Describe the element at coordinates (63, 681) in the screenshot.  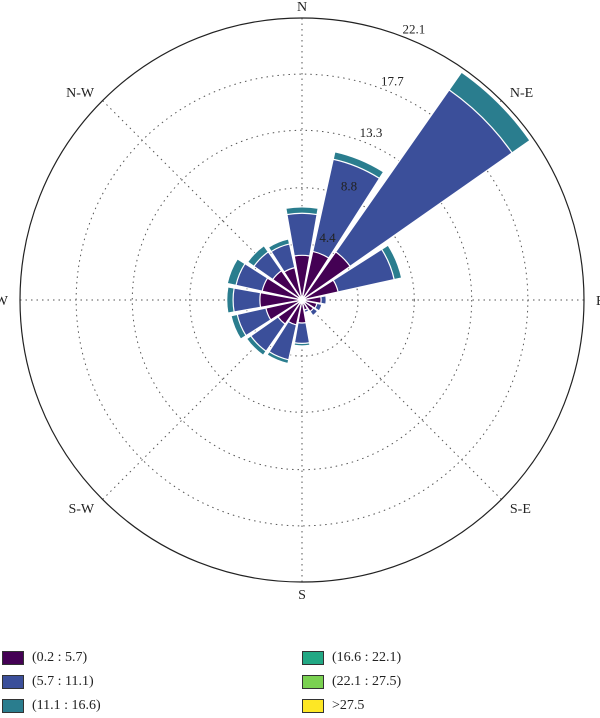
I see `legend-label-bin-2: (5.7 : 11.1)` at that location.